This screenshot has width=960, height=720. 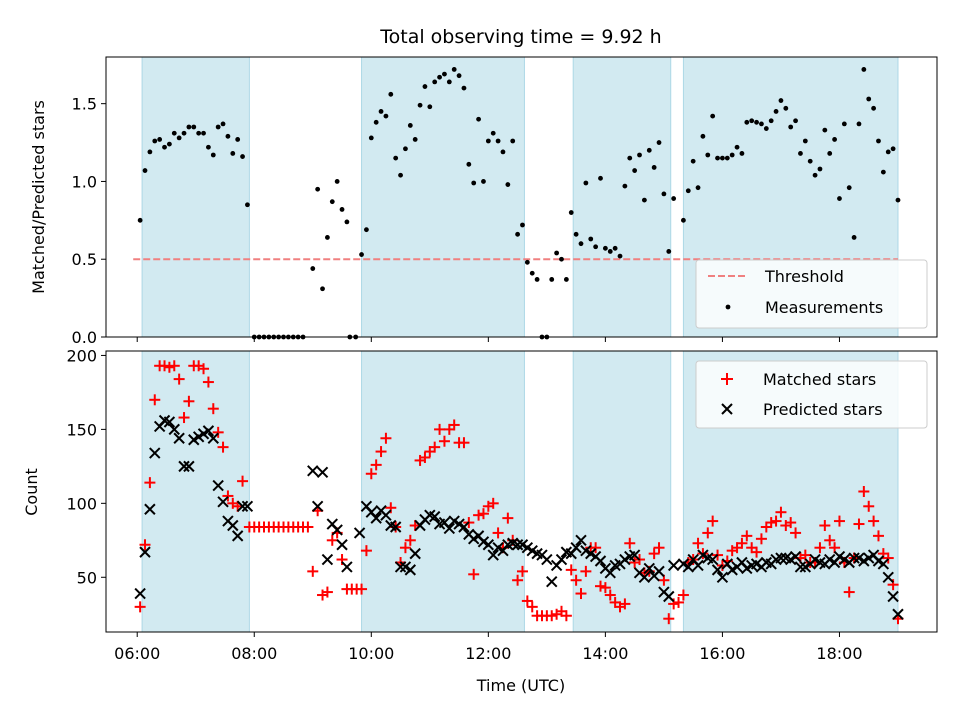 I want to click on x-tick-label: 12:00, so click(x=488, y=653).